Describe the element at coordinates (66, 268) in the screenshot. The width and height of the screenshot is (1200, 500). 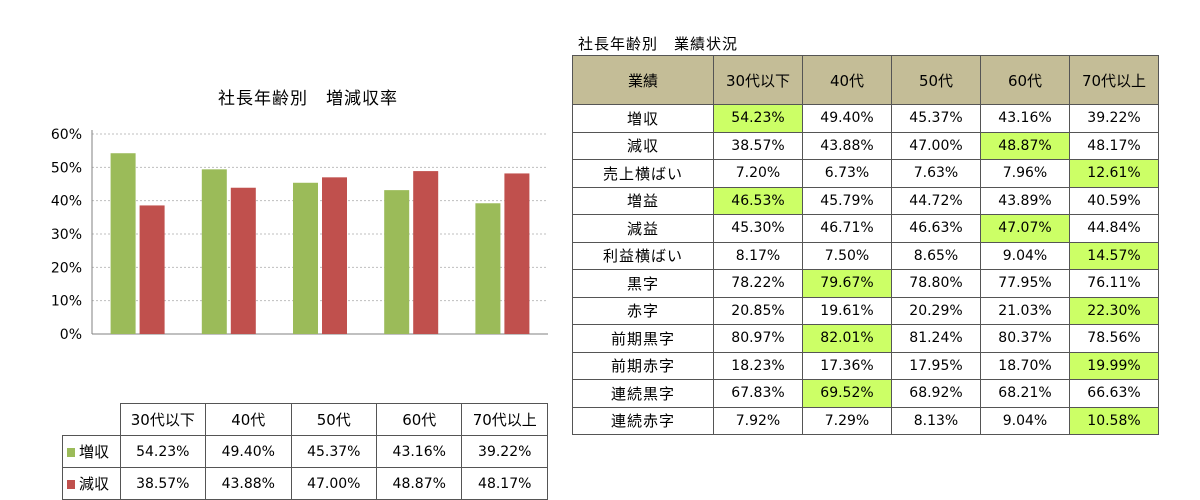
I see `y-tick-label: 20%` at that location.